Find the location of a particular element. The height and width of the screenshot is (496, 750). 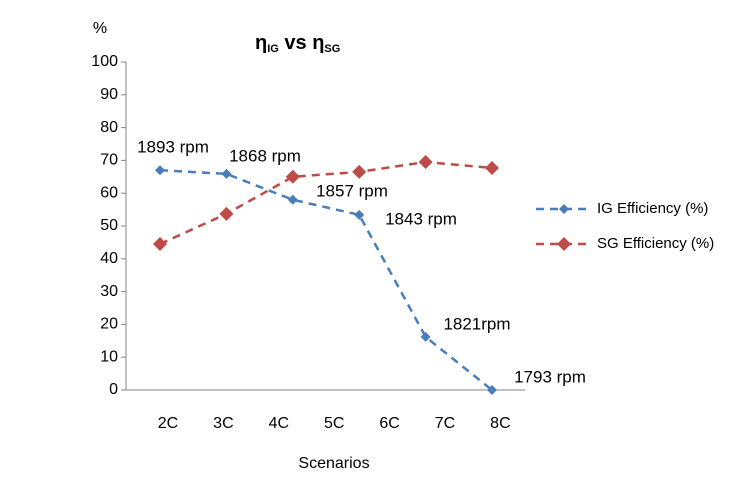

title-subscript: SG is located at coordinates (332, 49).